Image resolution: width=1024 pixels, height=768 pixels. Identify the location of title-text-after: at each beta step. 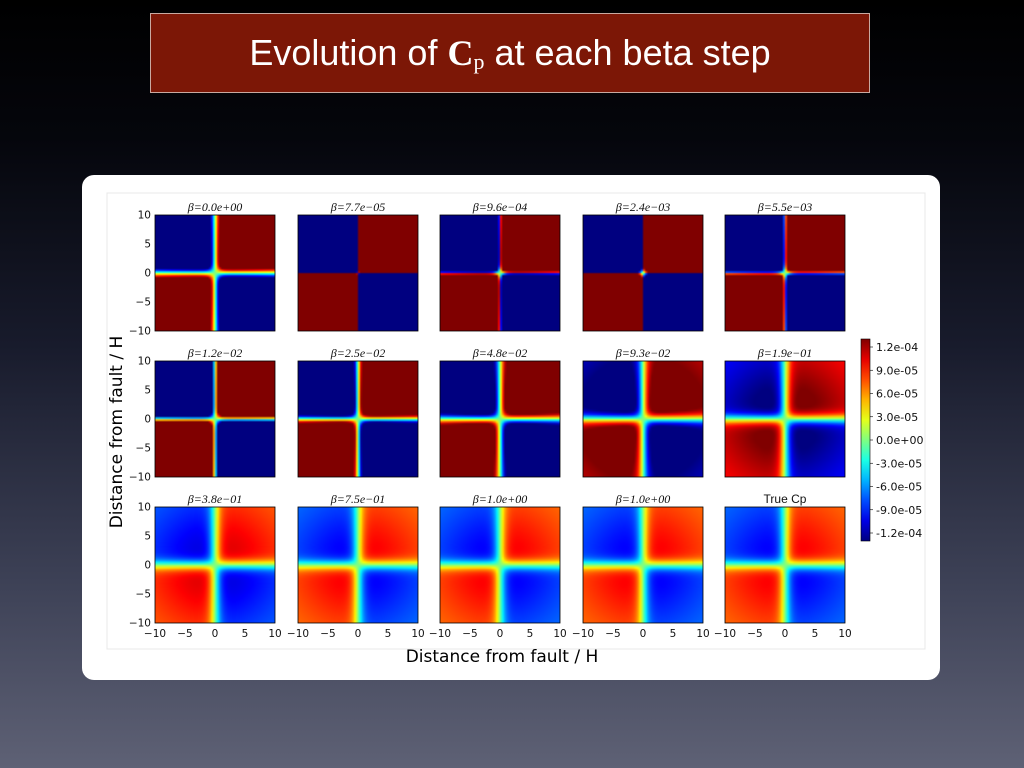
(632, 52).